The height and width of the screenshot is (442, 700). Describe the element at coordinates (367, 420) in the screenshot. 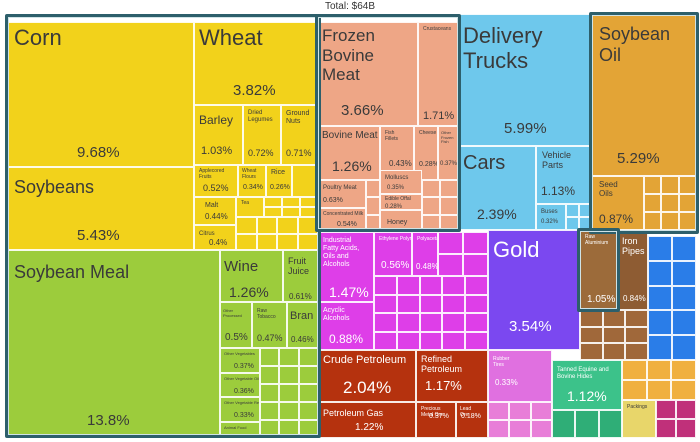

I see `tile-petroleum-gas: Petroleum Gas 1.22%` at that location.